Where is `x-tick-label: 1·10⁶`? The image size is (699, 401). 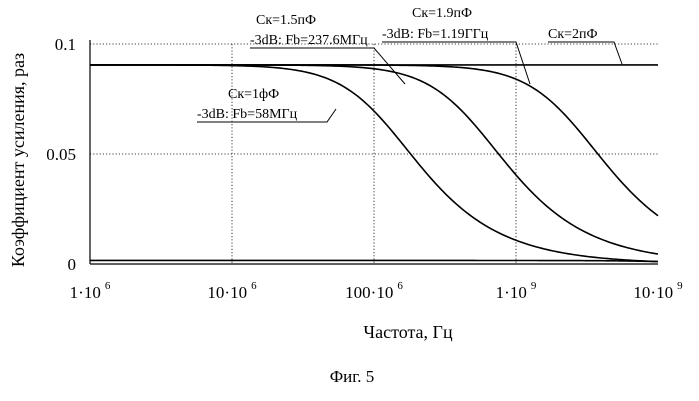
x-tick-label: 1·10⁶ is located at coordinates (90, 291).